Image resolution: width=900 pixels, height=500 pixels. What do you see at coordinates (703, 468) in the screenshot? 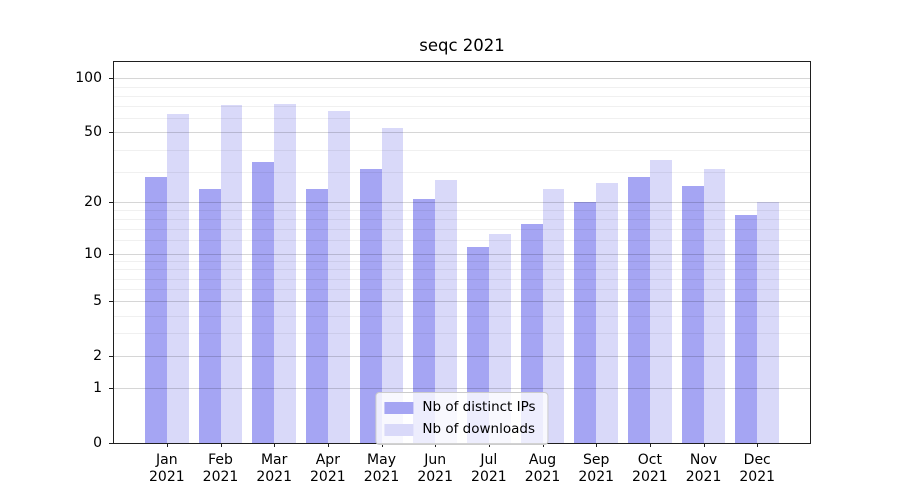
I see `x-tick-label: Nov 2021` at bounding box center [703, 468].